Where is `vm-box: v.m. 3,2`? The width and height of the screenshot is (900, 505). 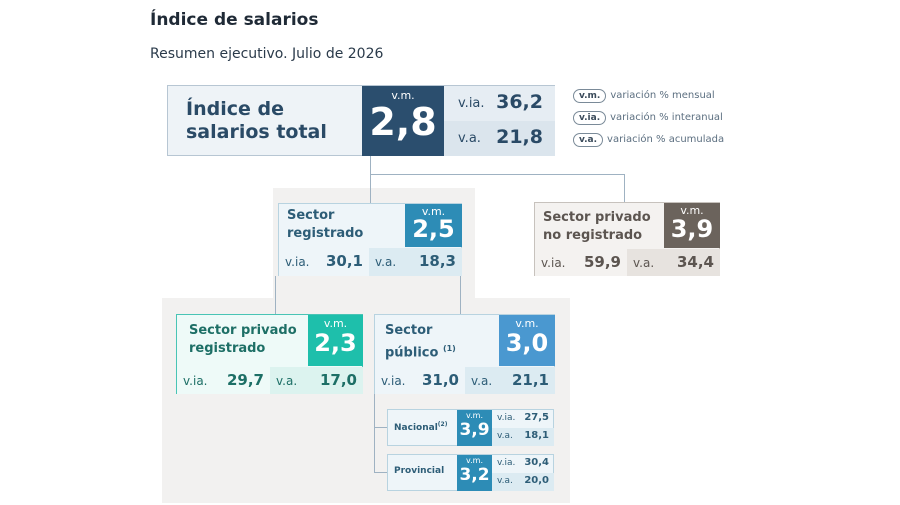
vm-box: v.m. 3,2 is located at coordinates (474, 473).